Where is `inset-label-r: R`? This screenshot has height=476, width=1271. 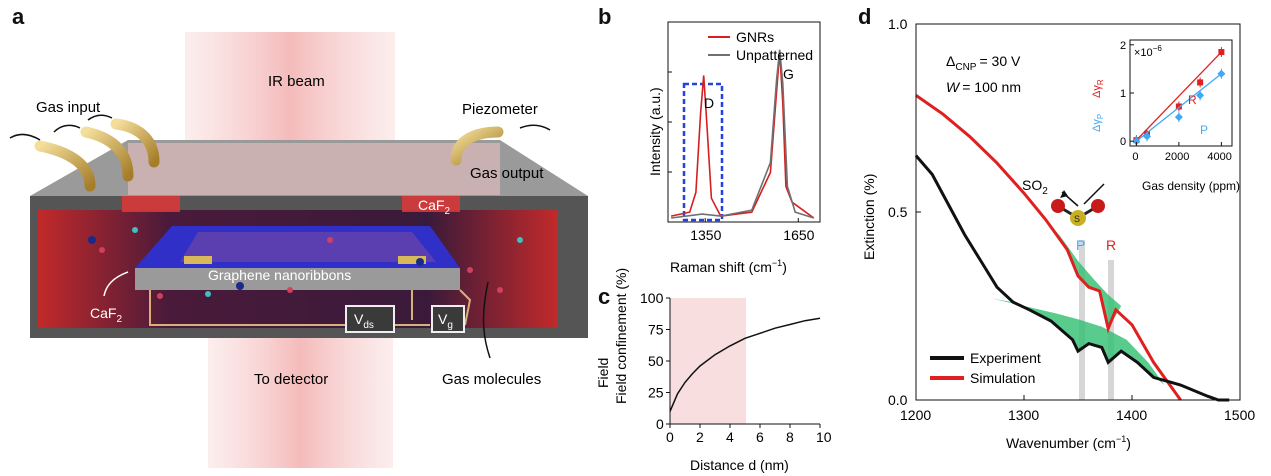 inset-label-r: R is located at coordinates (1192, 100).